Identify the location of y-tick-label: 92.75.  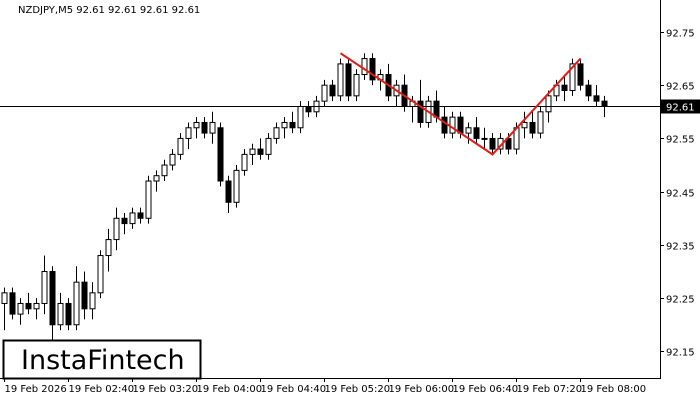
(680, 34).